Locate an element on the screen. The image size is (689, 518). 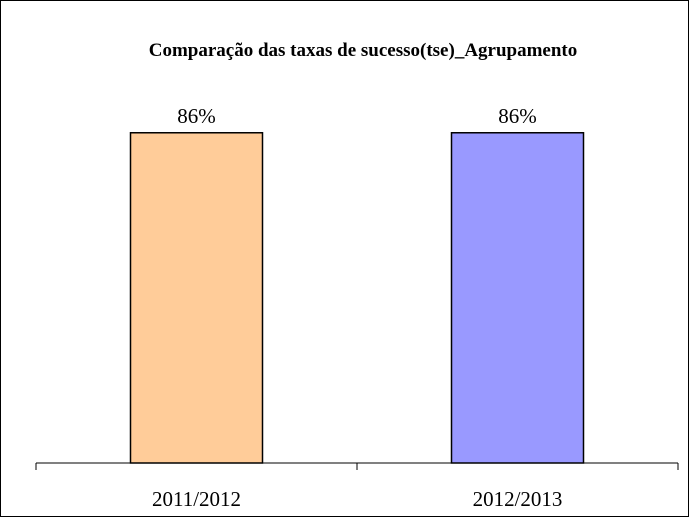
bar-2011-2012 is located at coordinates (196, 298).